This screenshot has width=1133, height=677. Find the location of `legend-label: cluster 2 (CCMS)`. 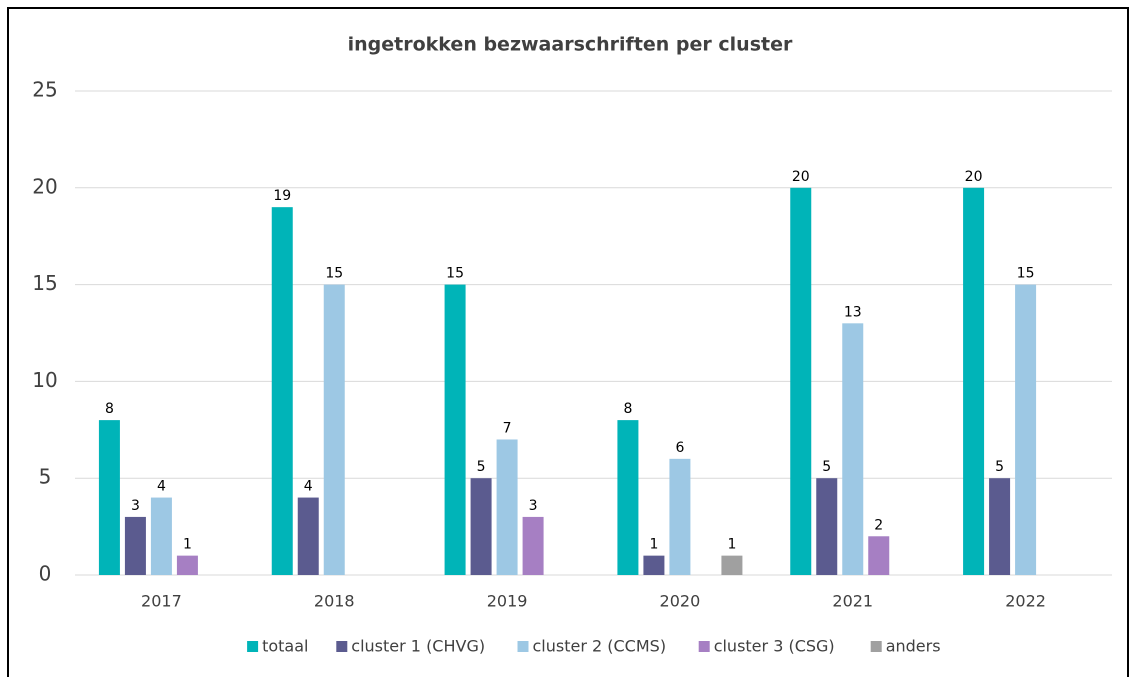

legend-label: cluster 2 (CCMS) is located at coordinates (600, 646).